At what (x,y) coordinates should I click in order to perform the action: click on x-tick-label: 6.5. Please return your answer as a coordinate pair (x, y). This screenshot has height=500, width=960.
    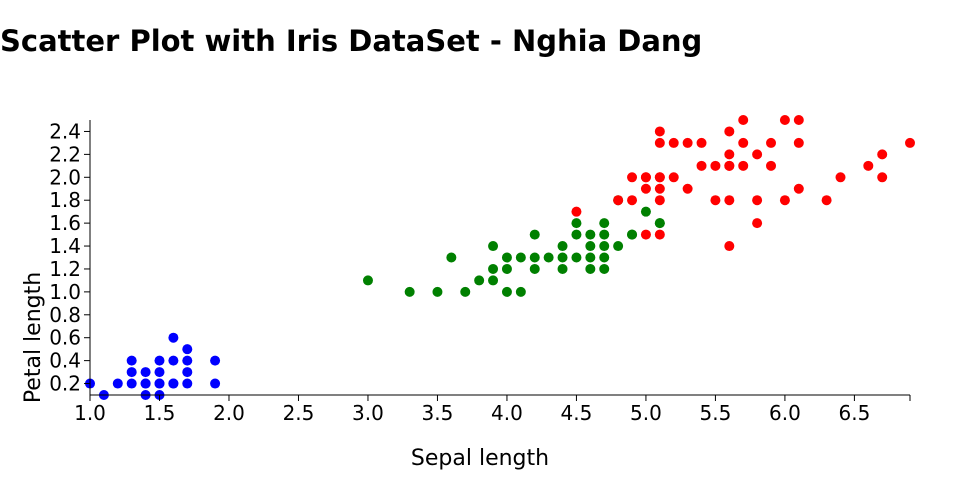
    Looking at the image, I should click on (855, 413).